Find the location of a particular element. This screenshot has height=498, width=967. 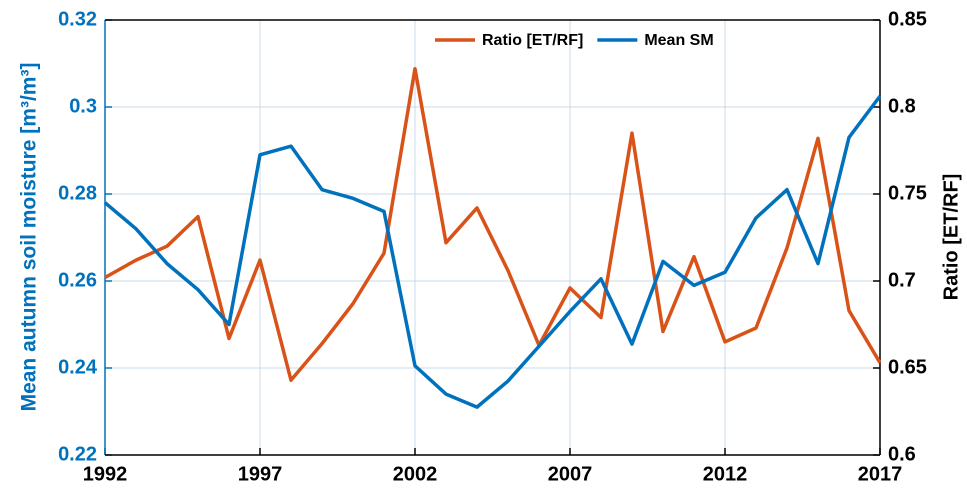

y2-tick-label: 0.7 is located at coordinates (902, 280).